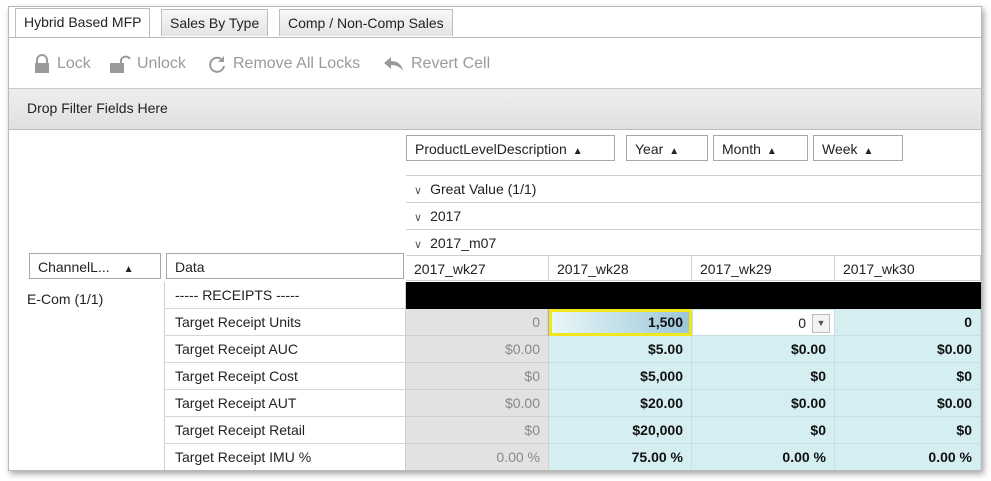  I want to click on field-label: Week, so click(840, 149).